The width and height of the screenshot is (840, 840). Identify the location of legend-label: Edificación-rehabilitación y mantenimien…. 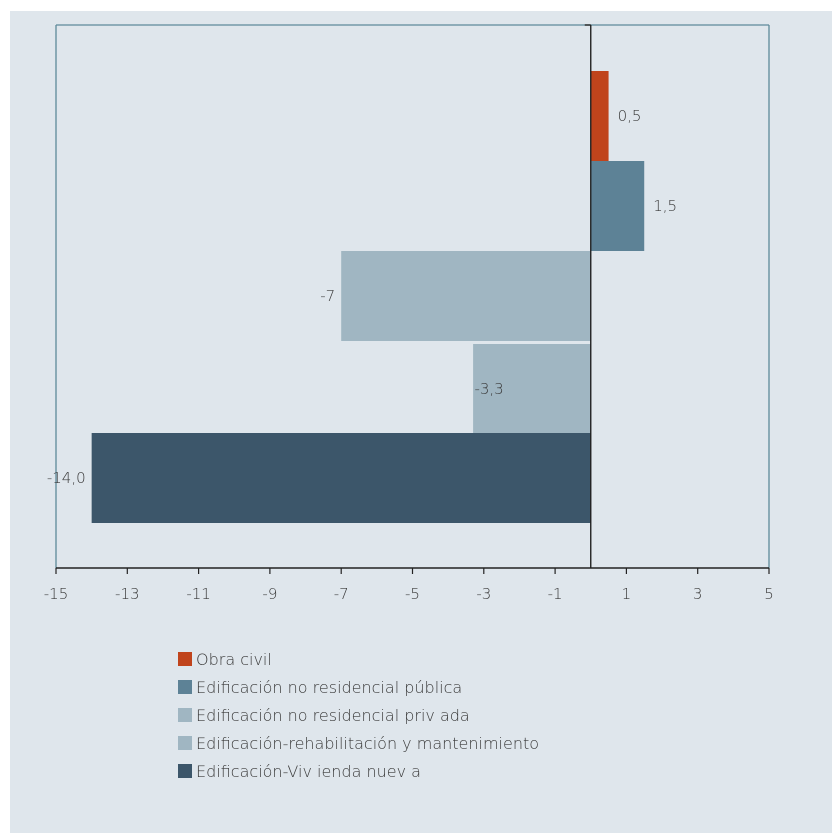
(368, 743).